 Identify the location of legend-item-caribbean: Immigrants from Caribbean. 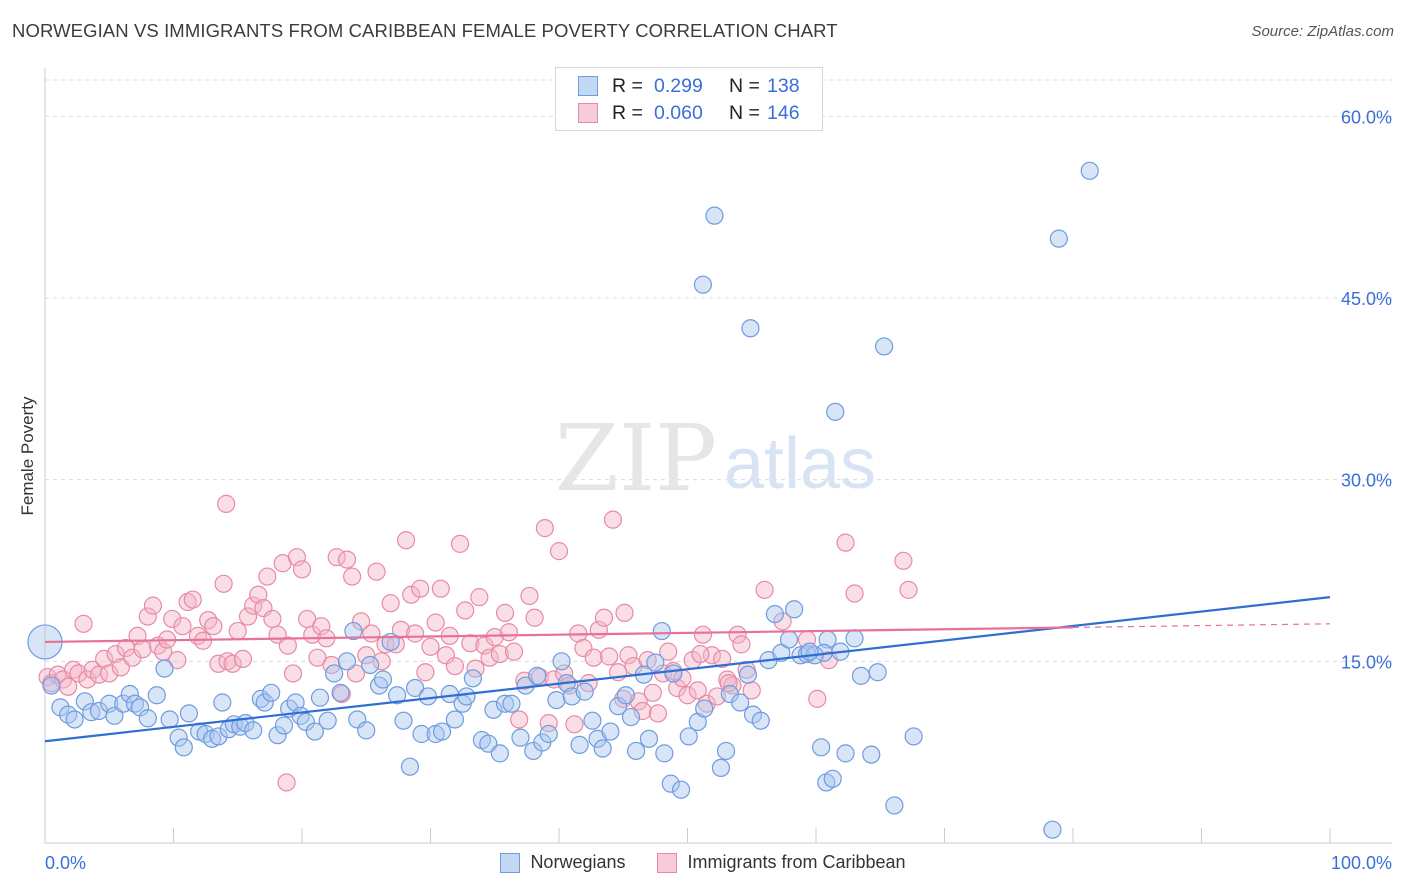
(781, 862).